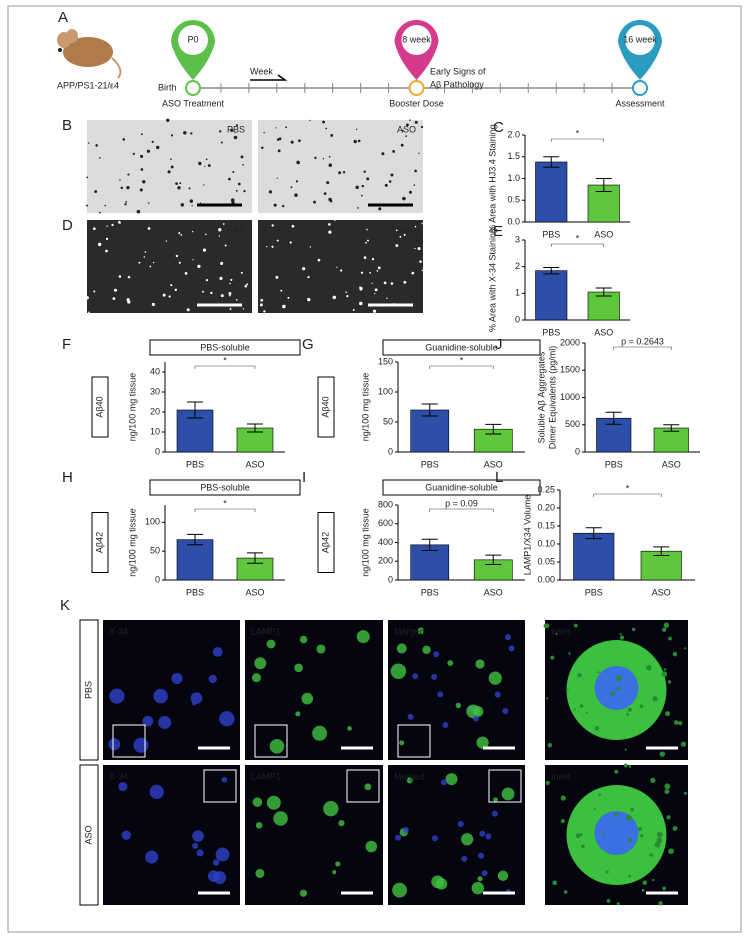 Image resolution: width=749 pixels, height=940 pixels. I want to click on week-arrow, so click(269, 77).